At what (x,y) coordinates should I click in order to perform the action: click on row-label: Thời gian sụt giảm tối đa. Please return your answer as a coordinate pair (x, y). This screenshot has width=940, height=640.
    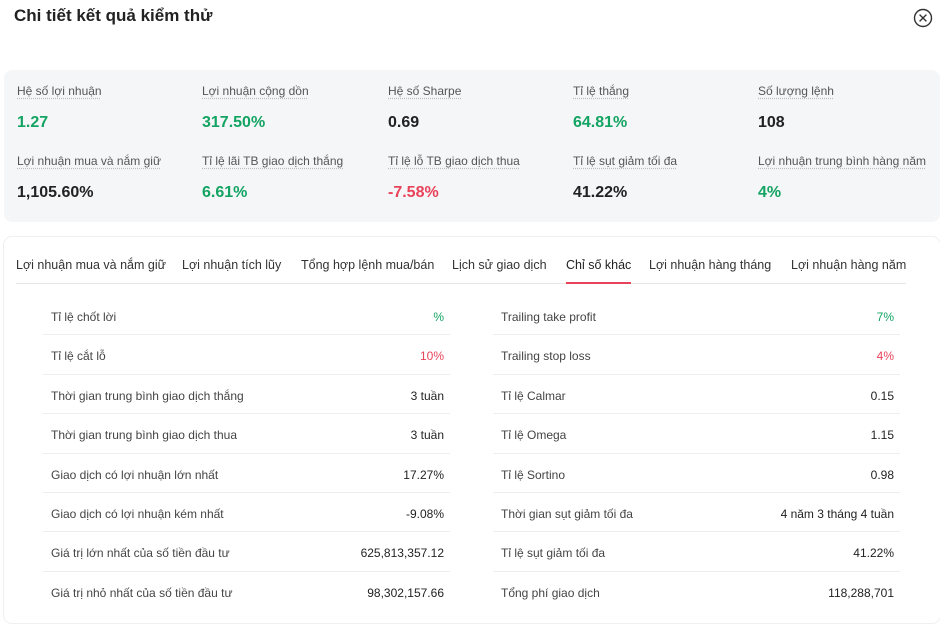
    Looking at the image, I should click on (567, 513).